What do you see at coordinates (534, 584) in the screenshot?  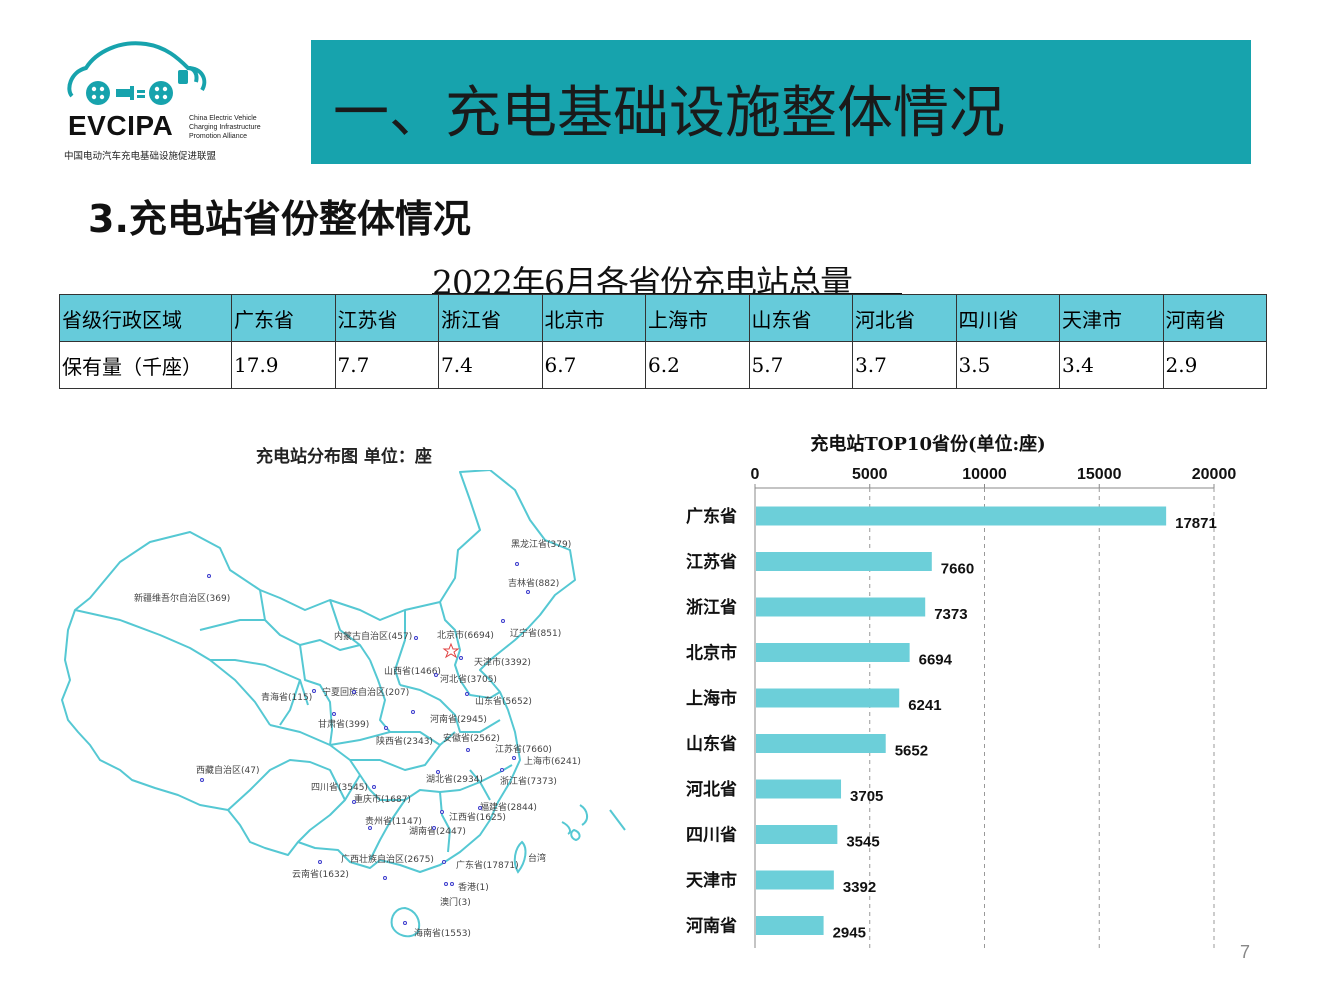 I see `map-label: 吉林省(882)` at bounding box center [534, 584].